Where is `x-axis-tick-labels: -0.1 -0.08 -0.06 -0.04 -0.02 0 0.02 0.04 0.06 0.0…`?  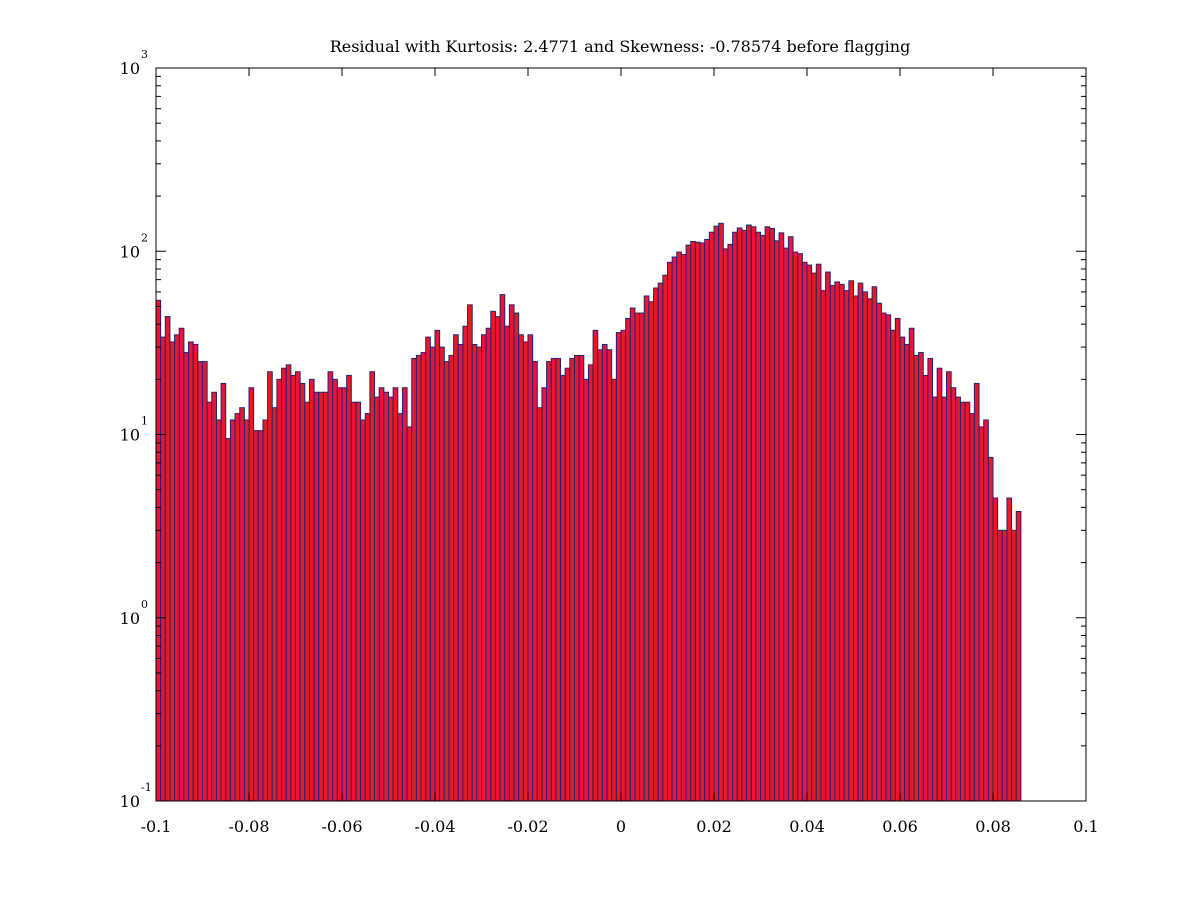
x-axis-tick-labels: -0.1 -0.08 -0.06 -0.04 -0.02 0 0.02 0.04 0.06 0.0… is located at coordinates (620, 826).